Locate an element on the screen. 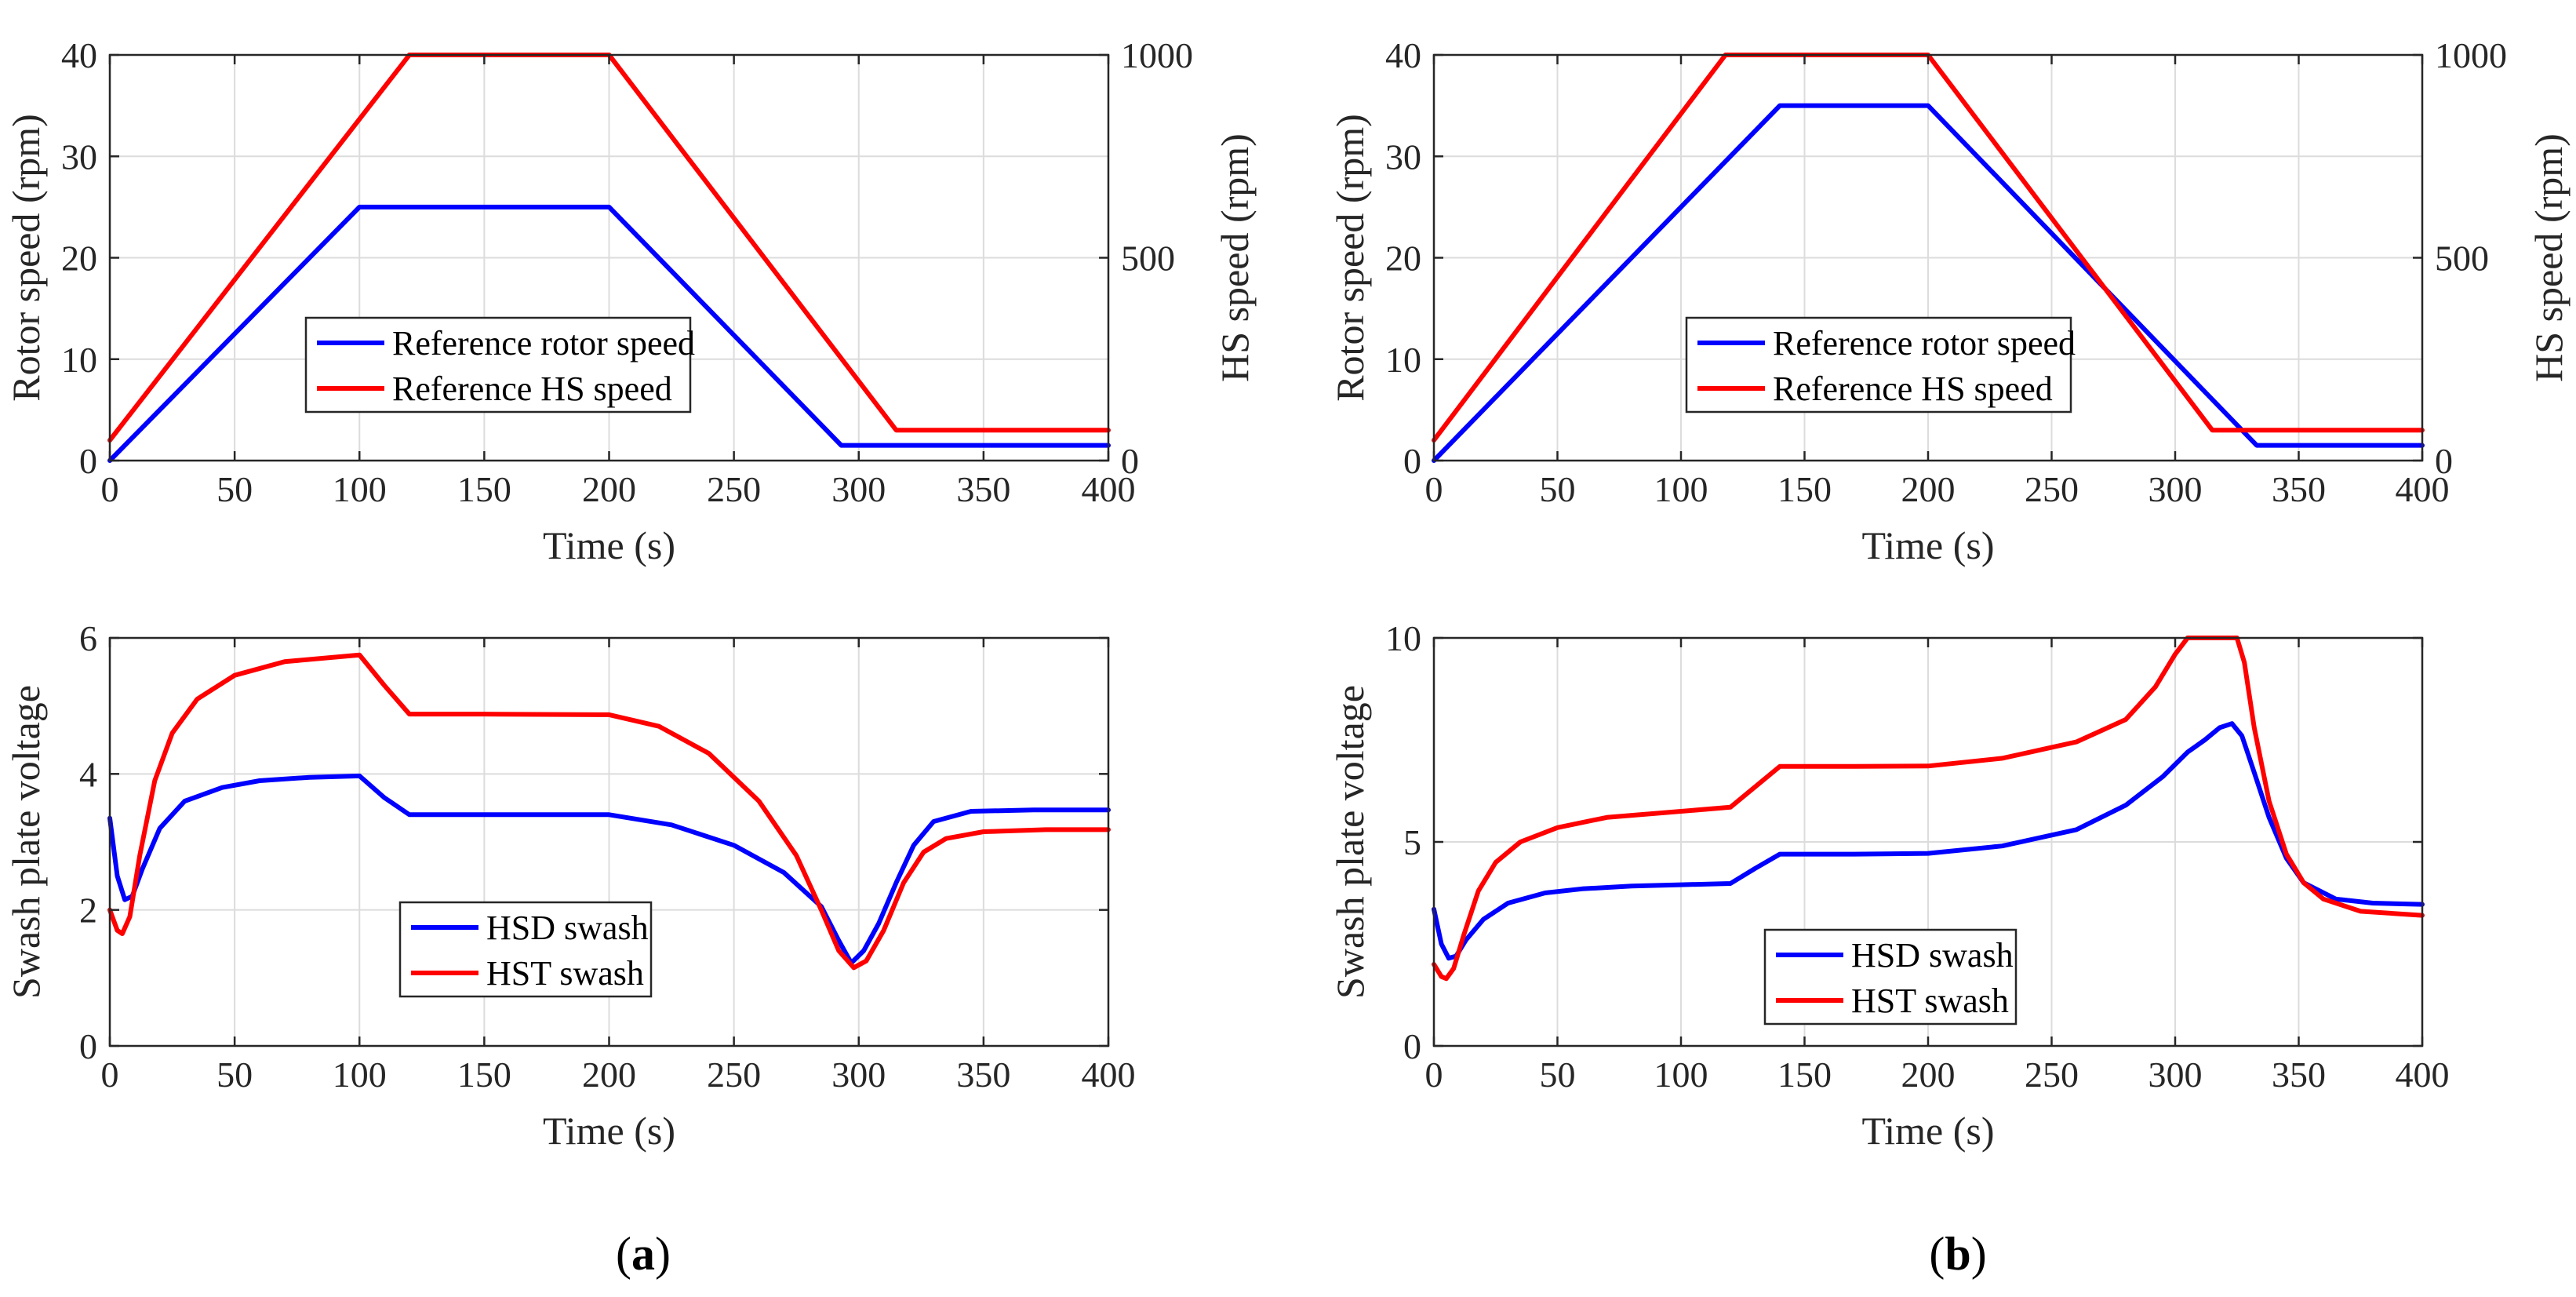 This screenshot has width=2576, height=1297. y-tick-label: 5 is located at coordinates (1412, 842).